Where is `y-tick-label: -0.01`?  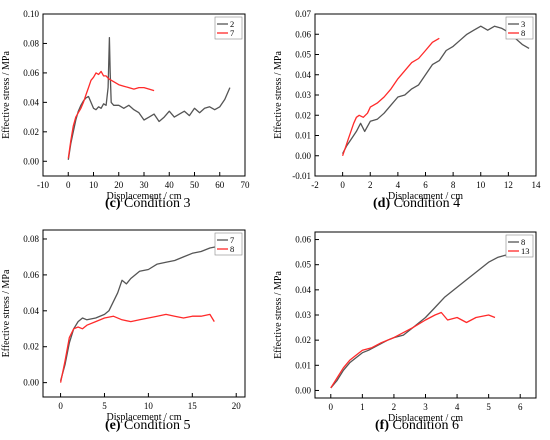
y-tick-label: -0.01 is located at coordinates (301, 176).